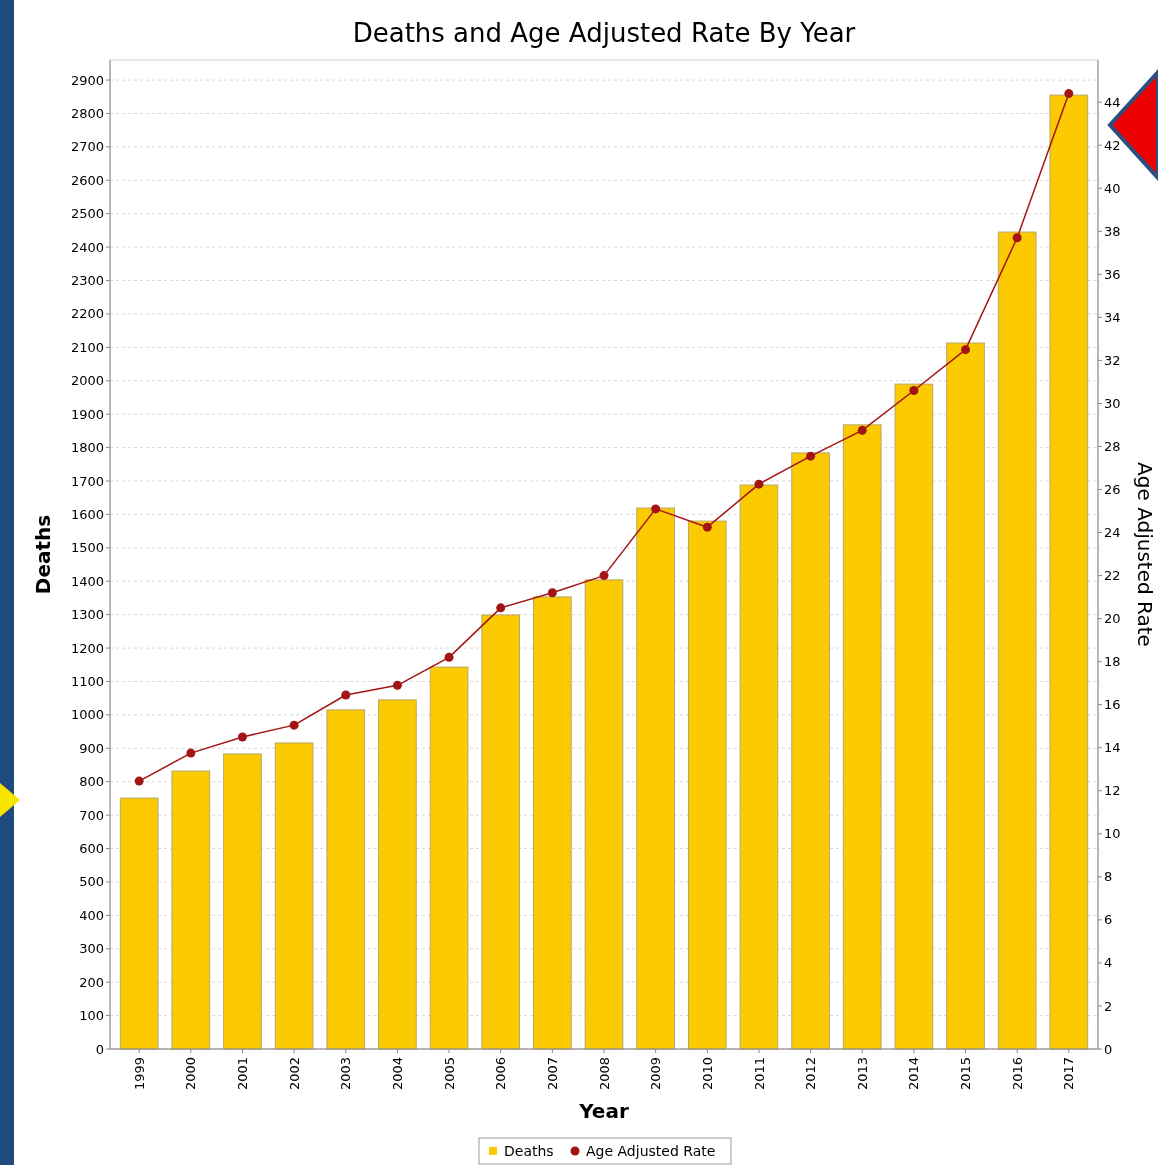 This screenshot has width=1158, height=1165. Describe the element at coordinates (1108, 1006) in the screenshot. I see `y2-tick-label: 2` at that location.